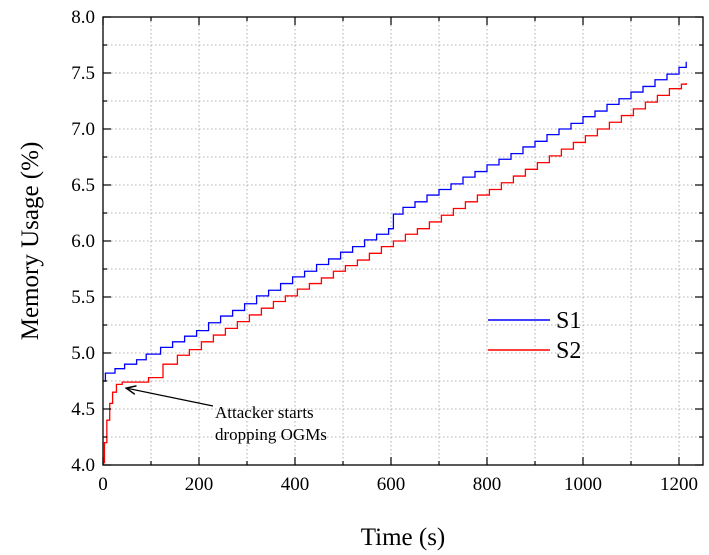 This screenshot has height=555, width=709. Describe the element at coordinates (83, 241) in the screenshot. I see `y-tick-label: 6.0` at that location.